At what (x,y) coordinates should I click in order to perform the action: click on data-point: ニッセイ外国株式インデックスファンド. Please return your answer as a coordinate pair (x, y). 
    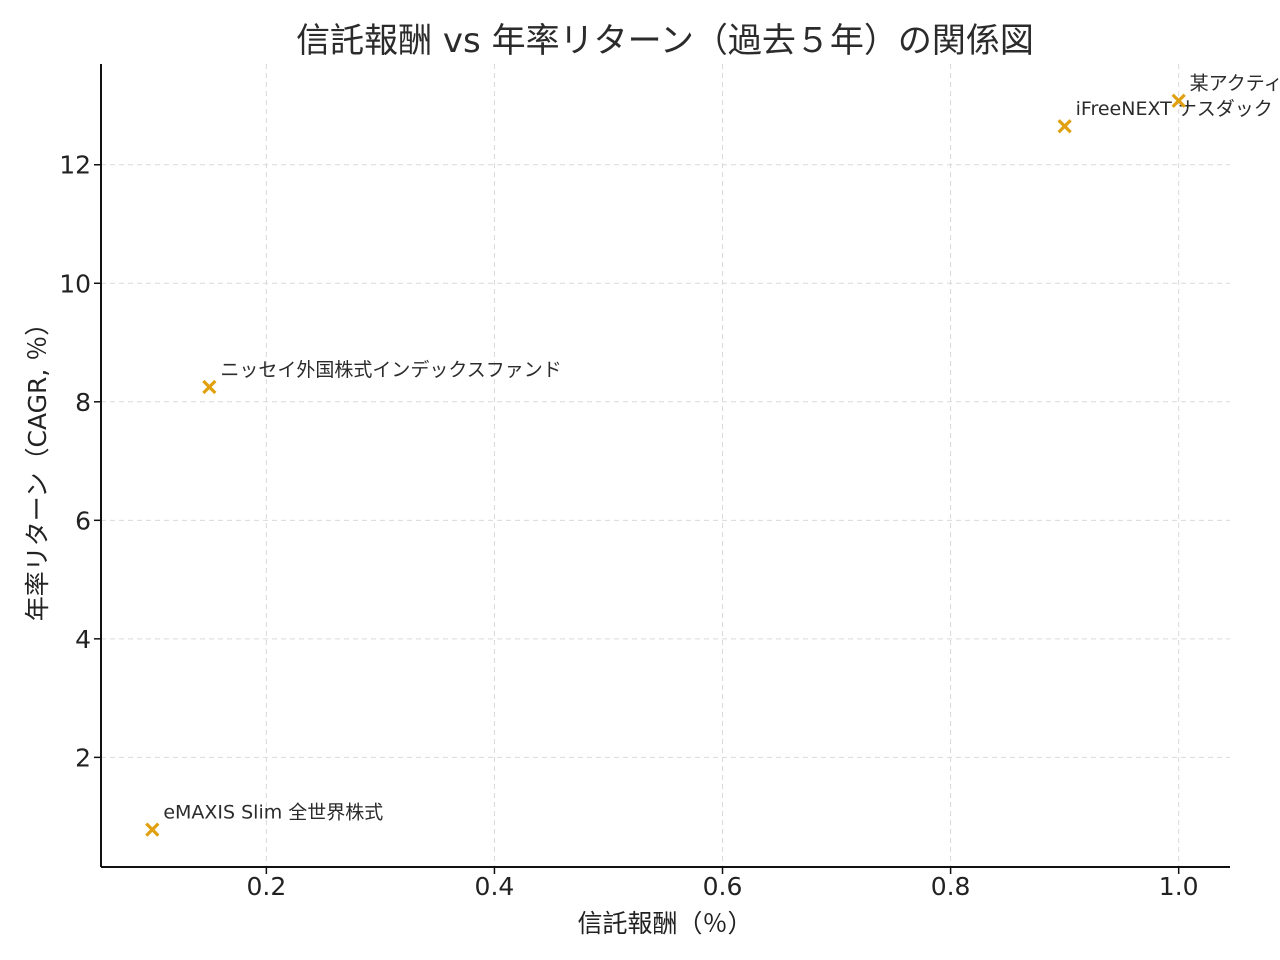
    Looking at the image, I should click on (382, 377).